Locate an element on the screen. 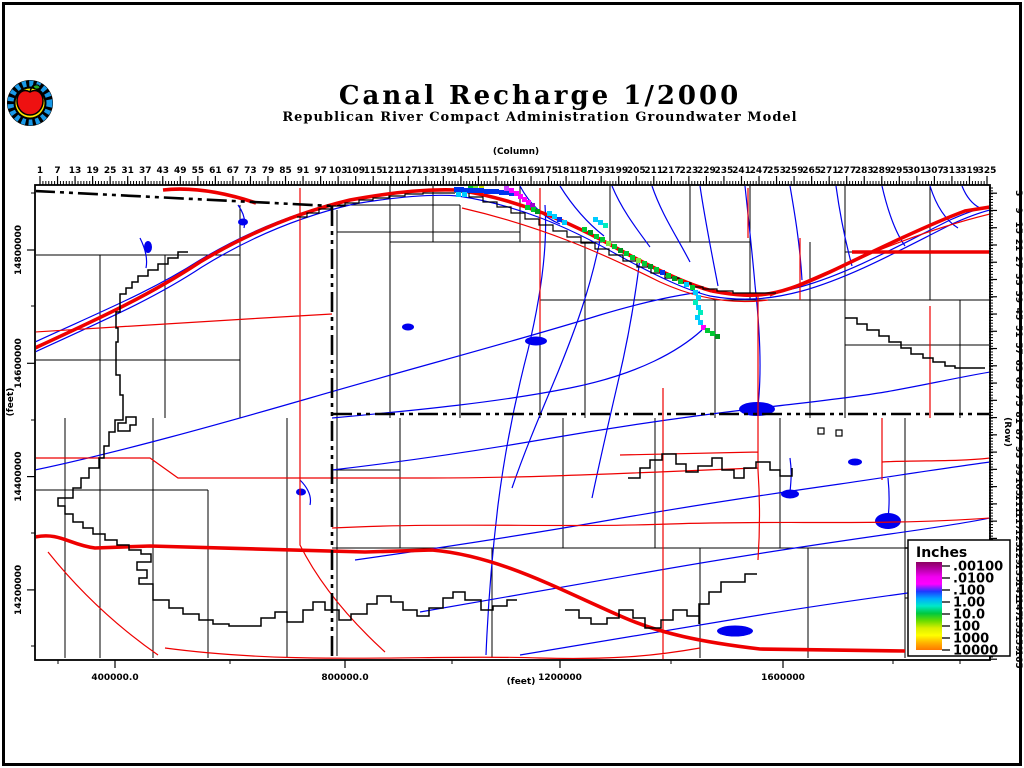  column-label: 247 is located at coordinates (759, 171).